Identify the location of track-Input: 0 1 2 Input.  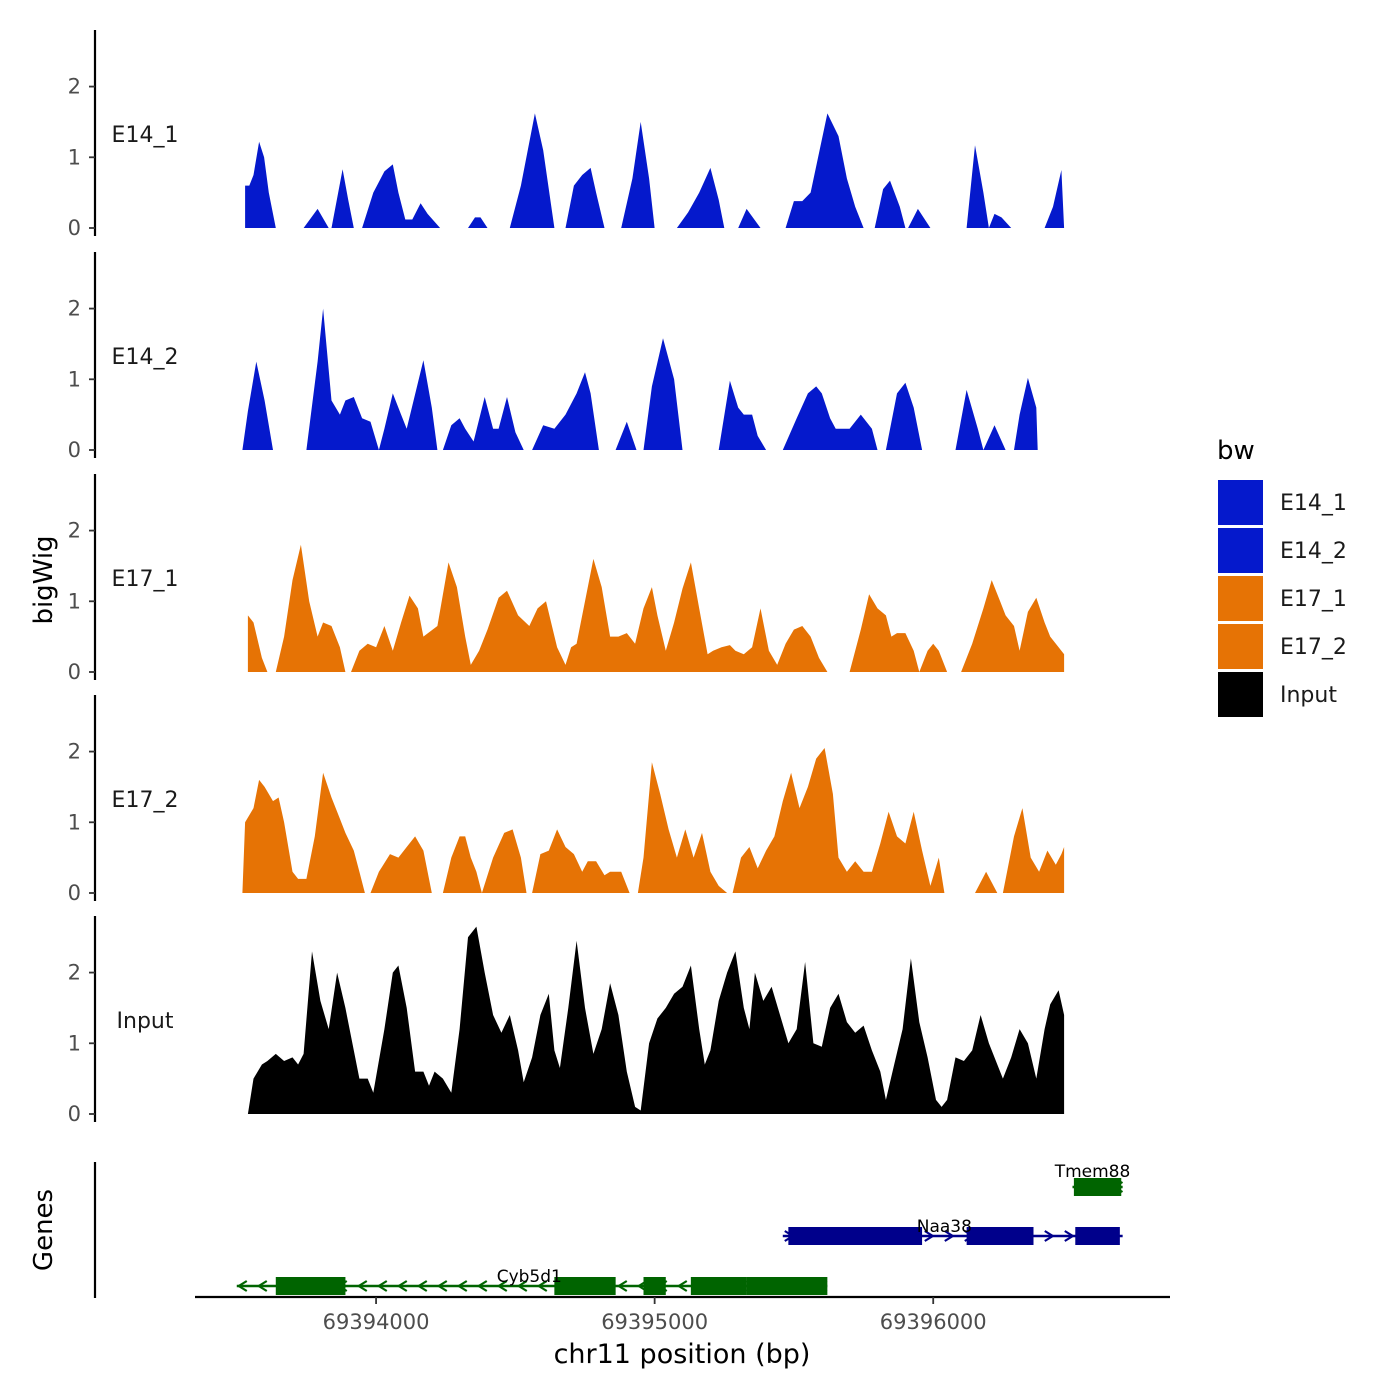
(566, 1021).